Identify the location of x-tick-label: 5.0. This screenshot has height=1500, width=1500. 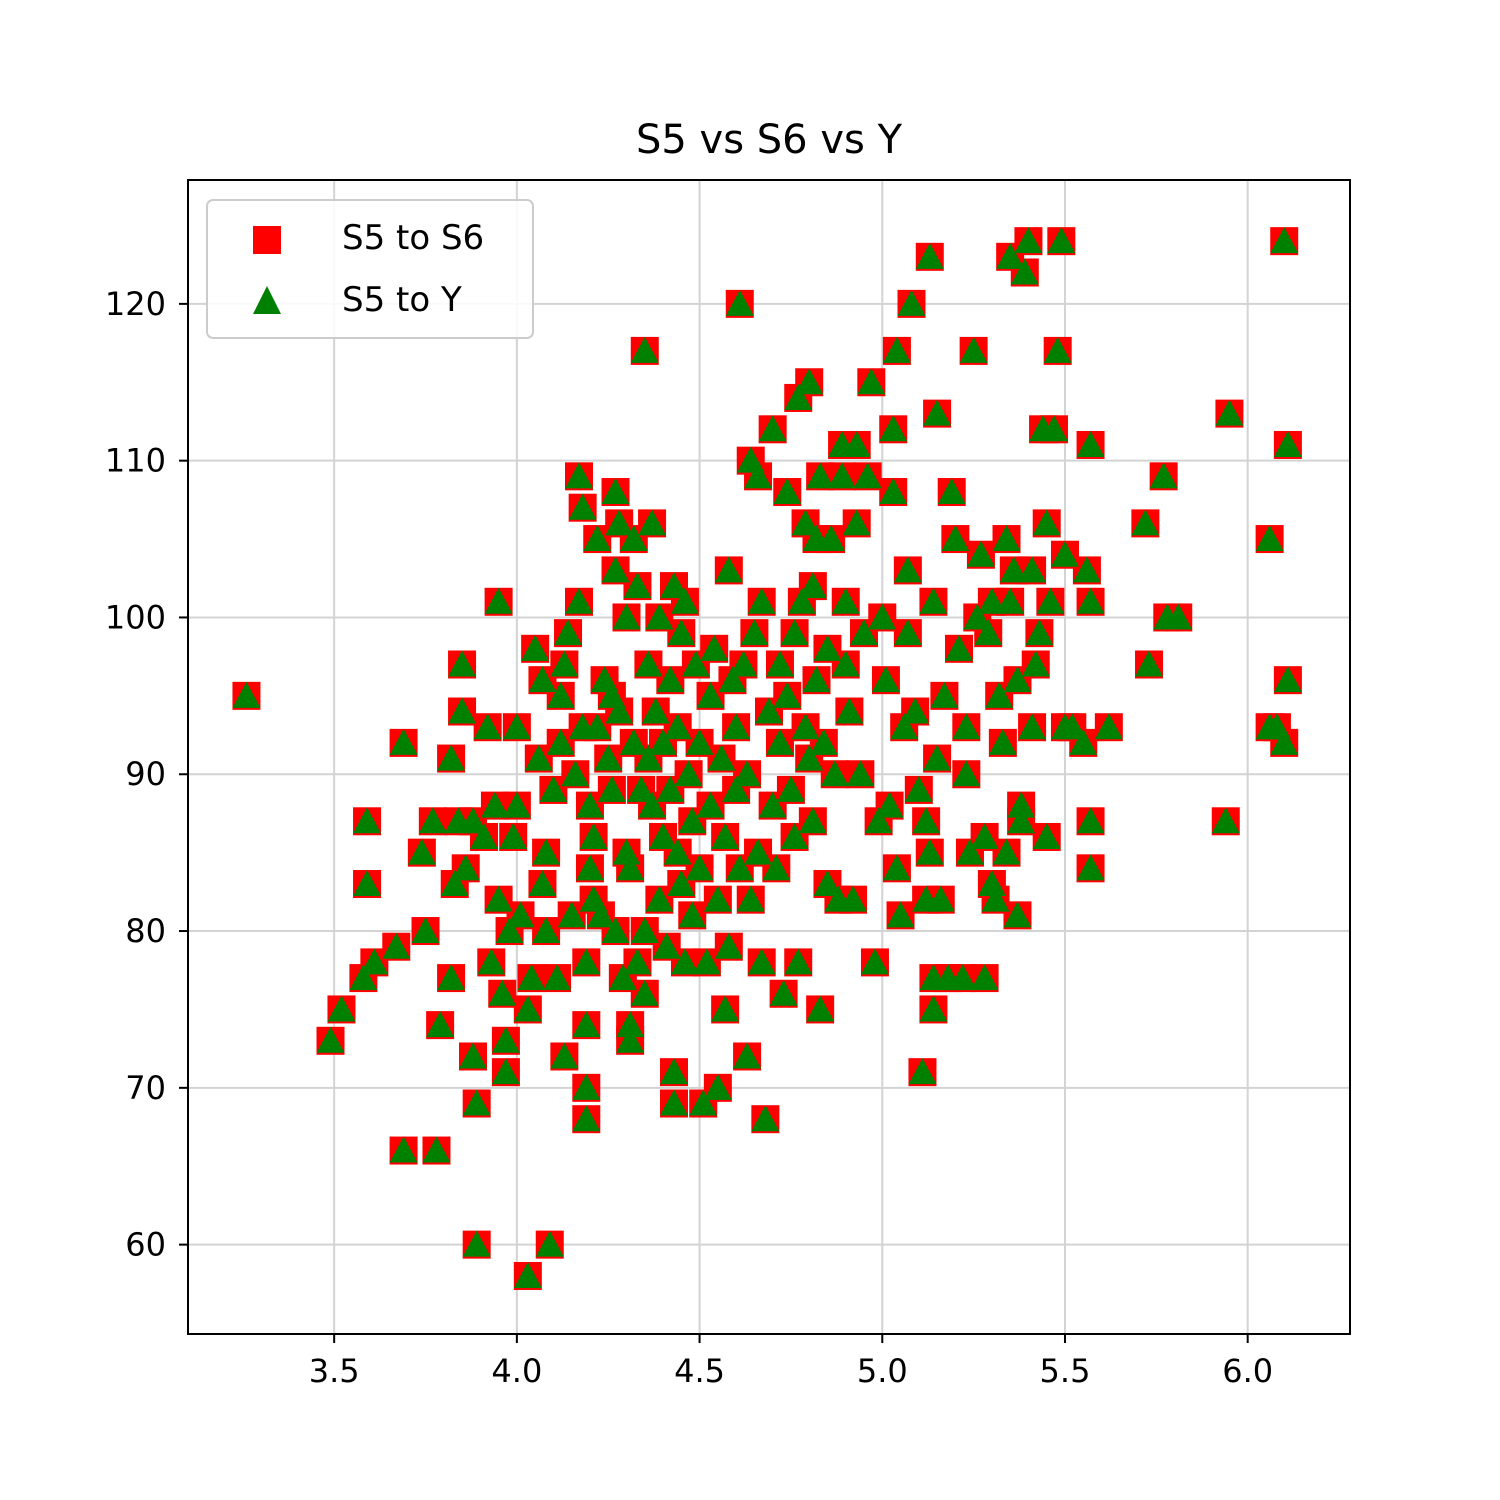
(882, 1371).